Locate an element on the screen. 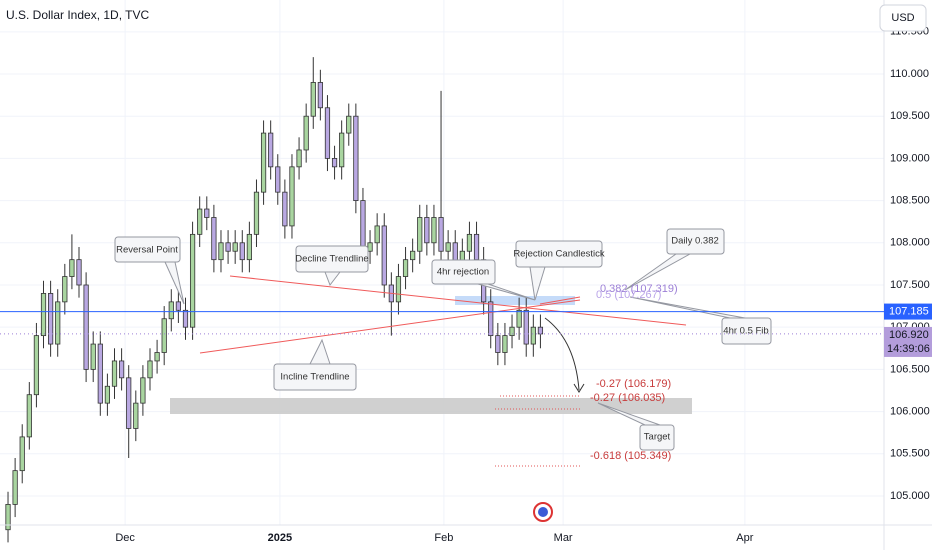 This screenshot has height=550, width=932. fib-label: 0.382 (107.319) is located at coordinates (639, 289).